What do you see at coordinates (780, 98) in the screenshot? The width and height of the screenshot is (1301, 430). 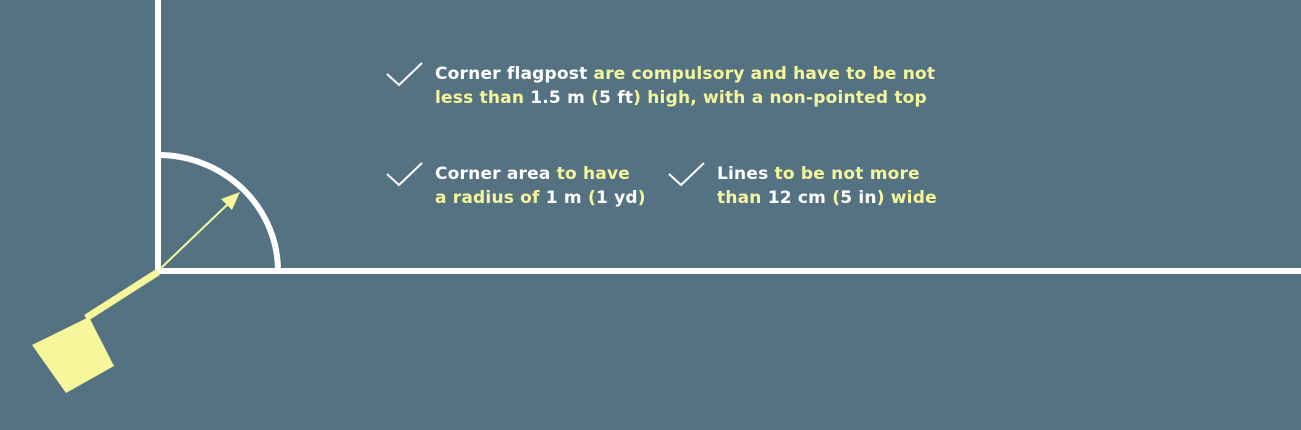 I see `note-text: ) high, with a non-pointed top` at bounding box center [780, 98].